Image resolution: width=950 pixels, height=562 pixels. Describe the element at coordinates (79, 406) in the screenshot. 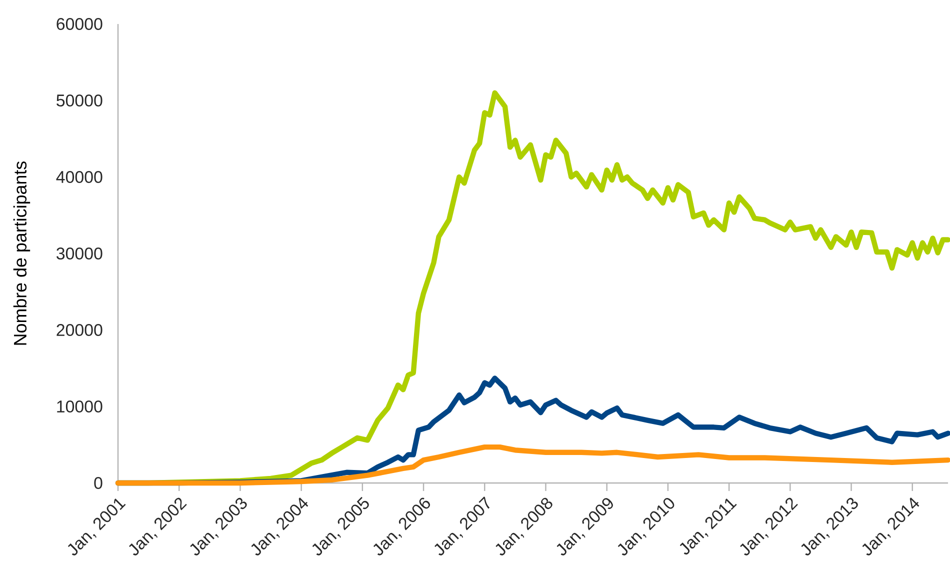

I see `y-tick-label: 10000` at that location.